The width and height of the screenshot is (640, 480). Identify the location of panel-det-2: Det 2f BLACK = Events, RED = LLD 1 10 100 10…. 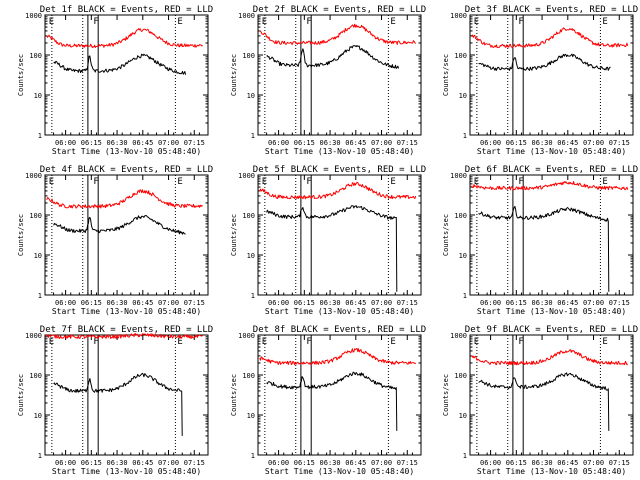
(328, 80).